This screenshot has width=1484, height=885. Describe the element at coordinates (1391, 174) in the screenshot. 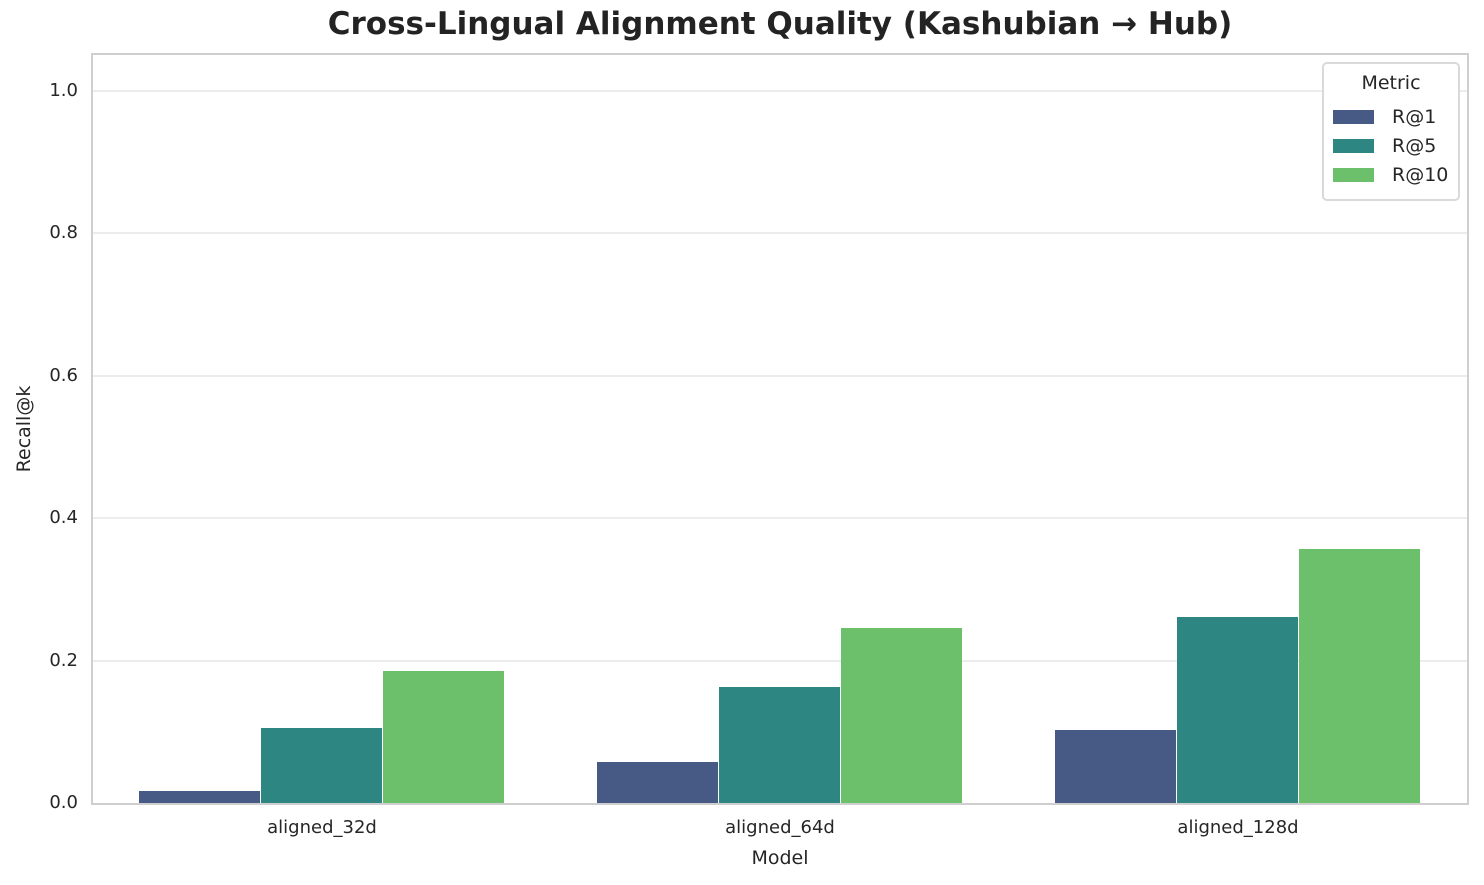

I see `legend-item-R@10: R@10` at that location.